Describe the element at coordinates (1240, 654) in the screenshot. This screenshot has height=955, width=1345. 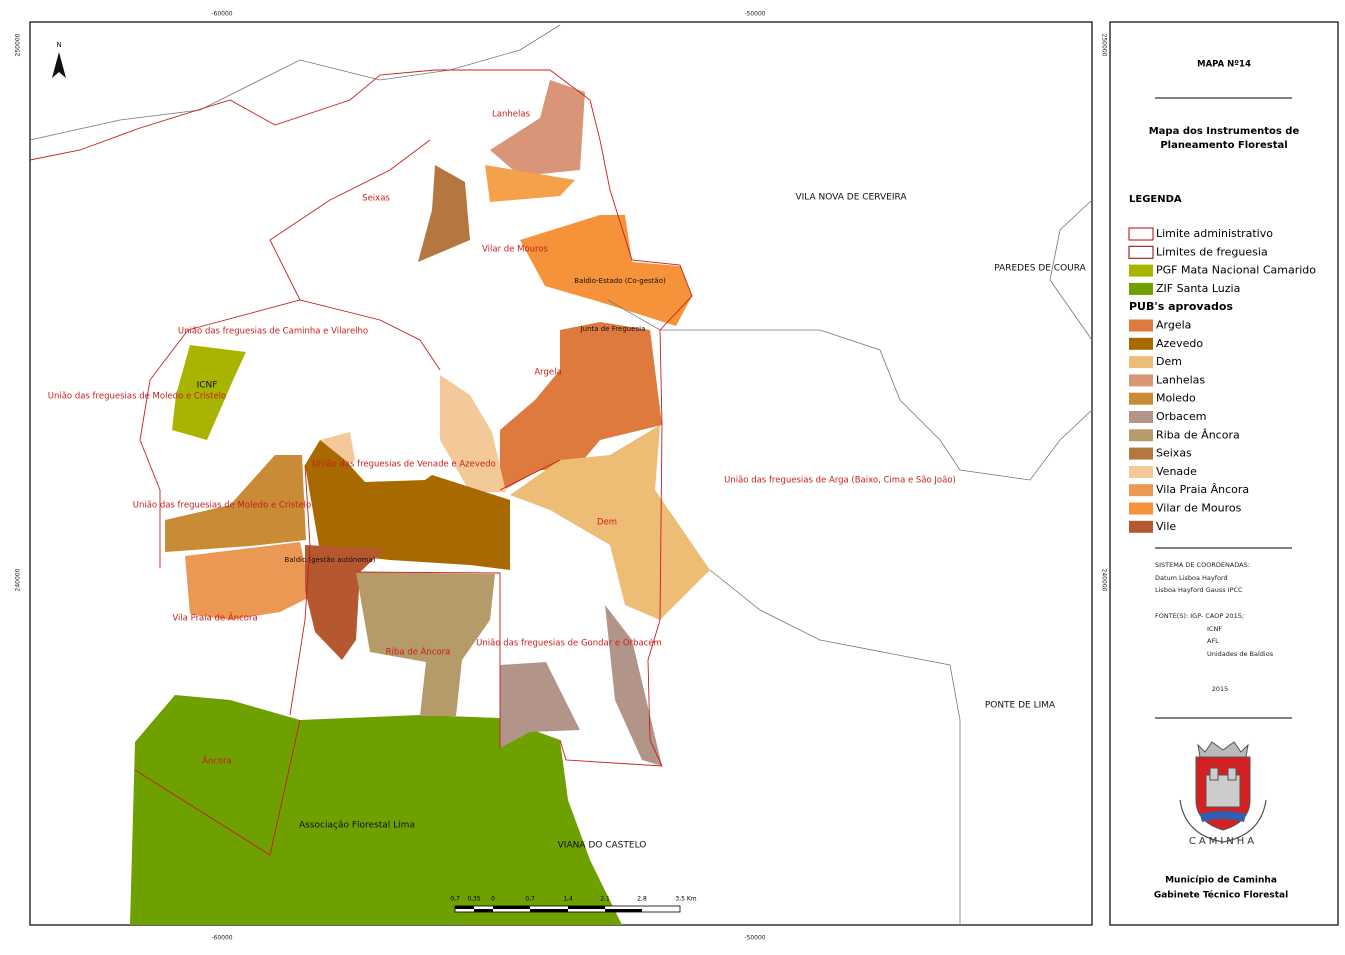
I see `info-text: Unidades de Baldios` at that location.